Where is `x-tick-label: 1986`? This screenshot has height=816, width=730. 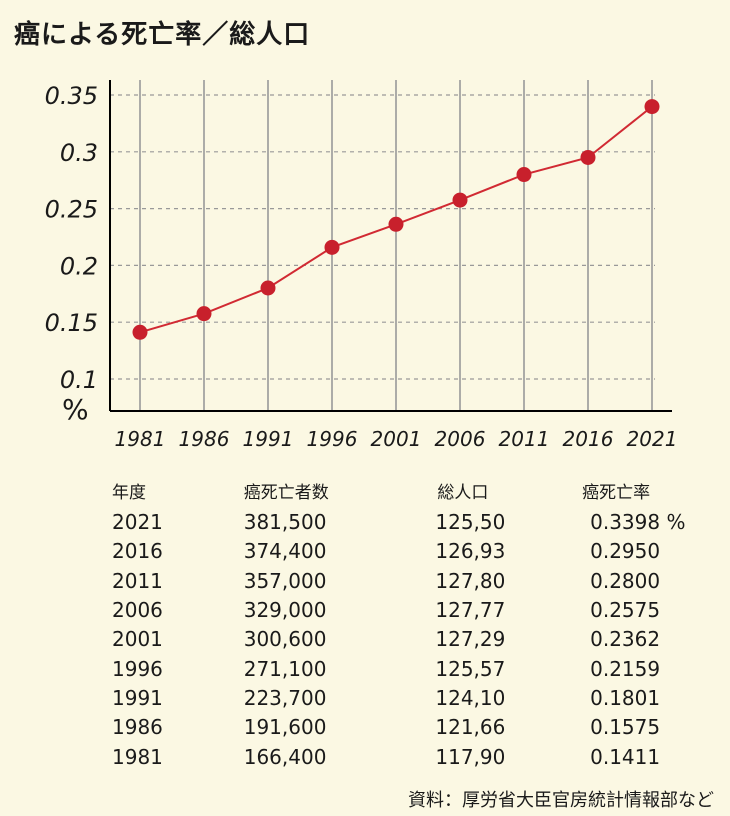
x-tick-label: 1986 is located at coordinates (204, 439).